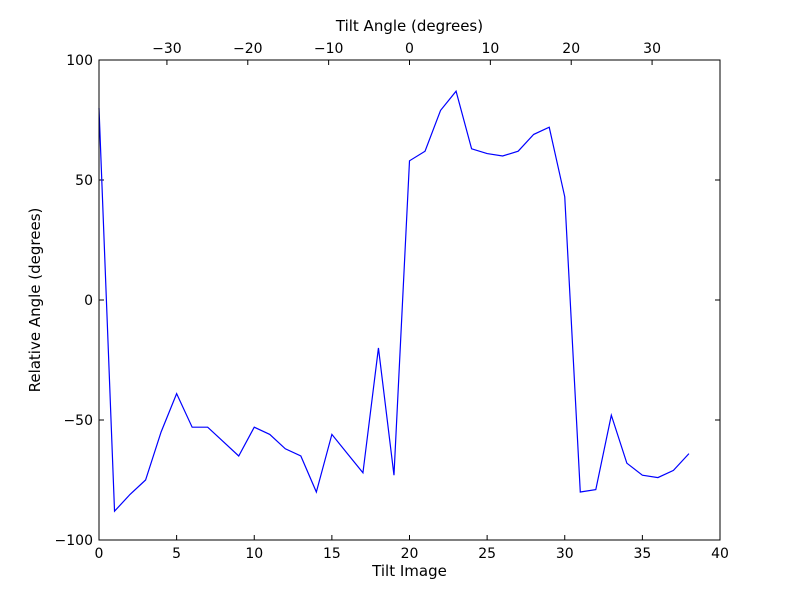 The image size is (800, 600). I want to click on x-axis-title: Tilt Image, so click(409, 571).